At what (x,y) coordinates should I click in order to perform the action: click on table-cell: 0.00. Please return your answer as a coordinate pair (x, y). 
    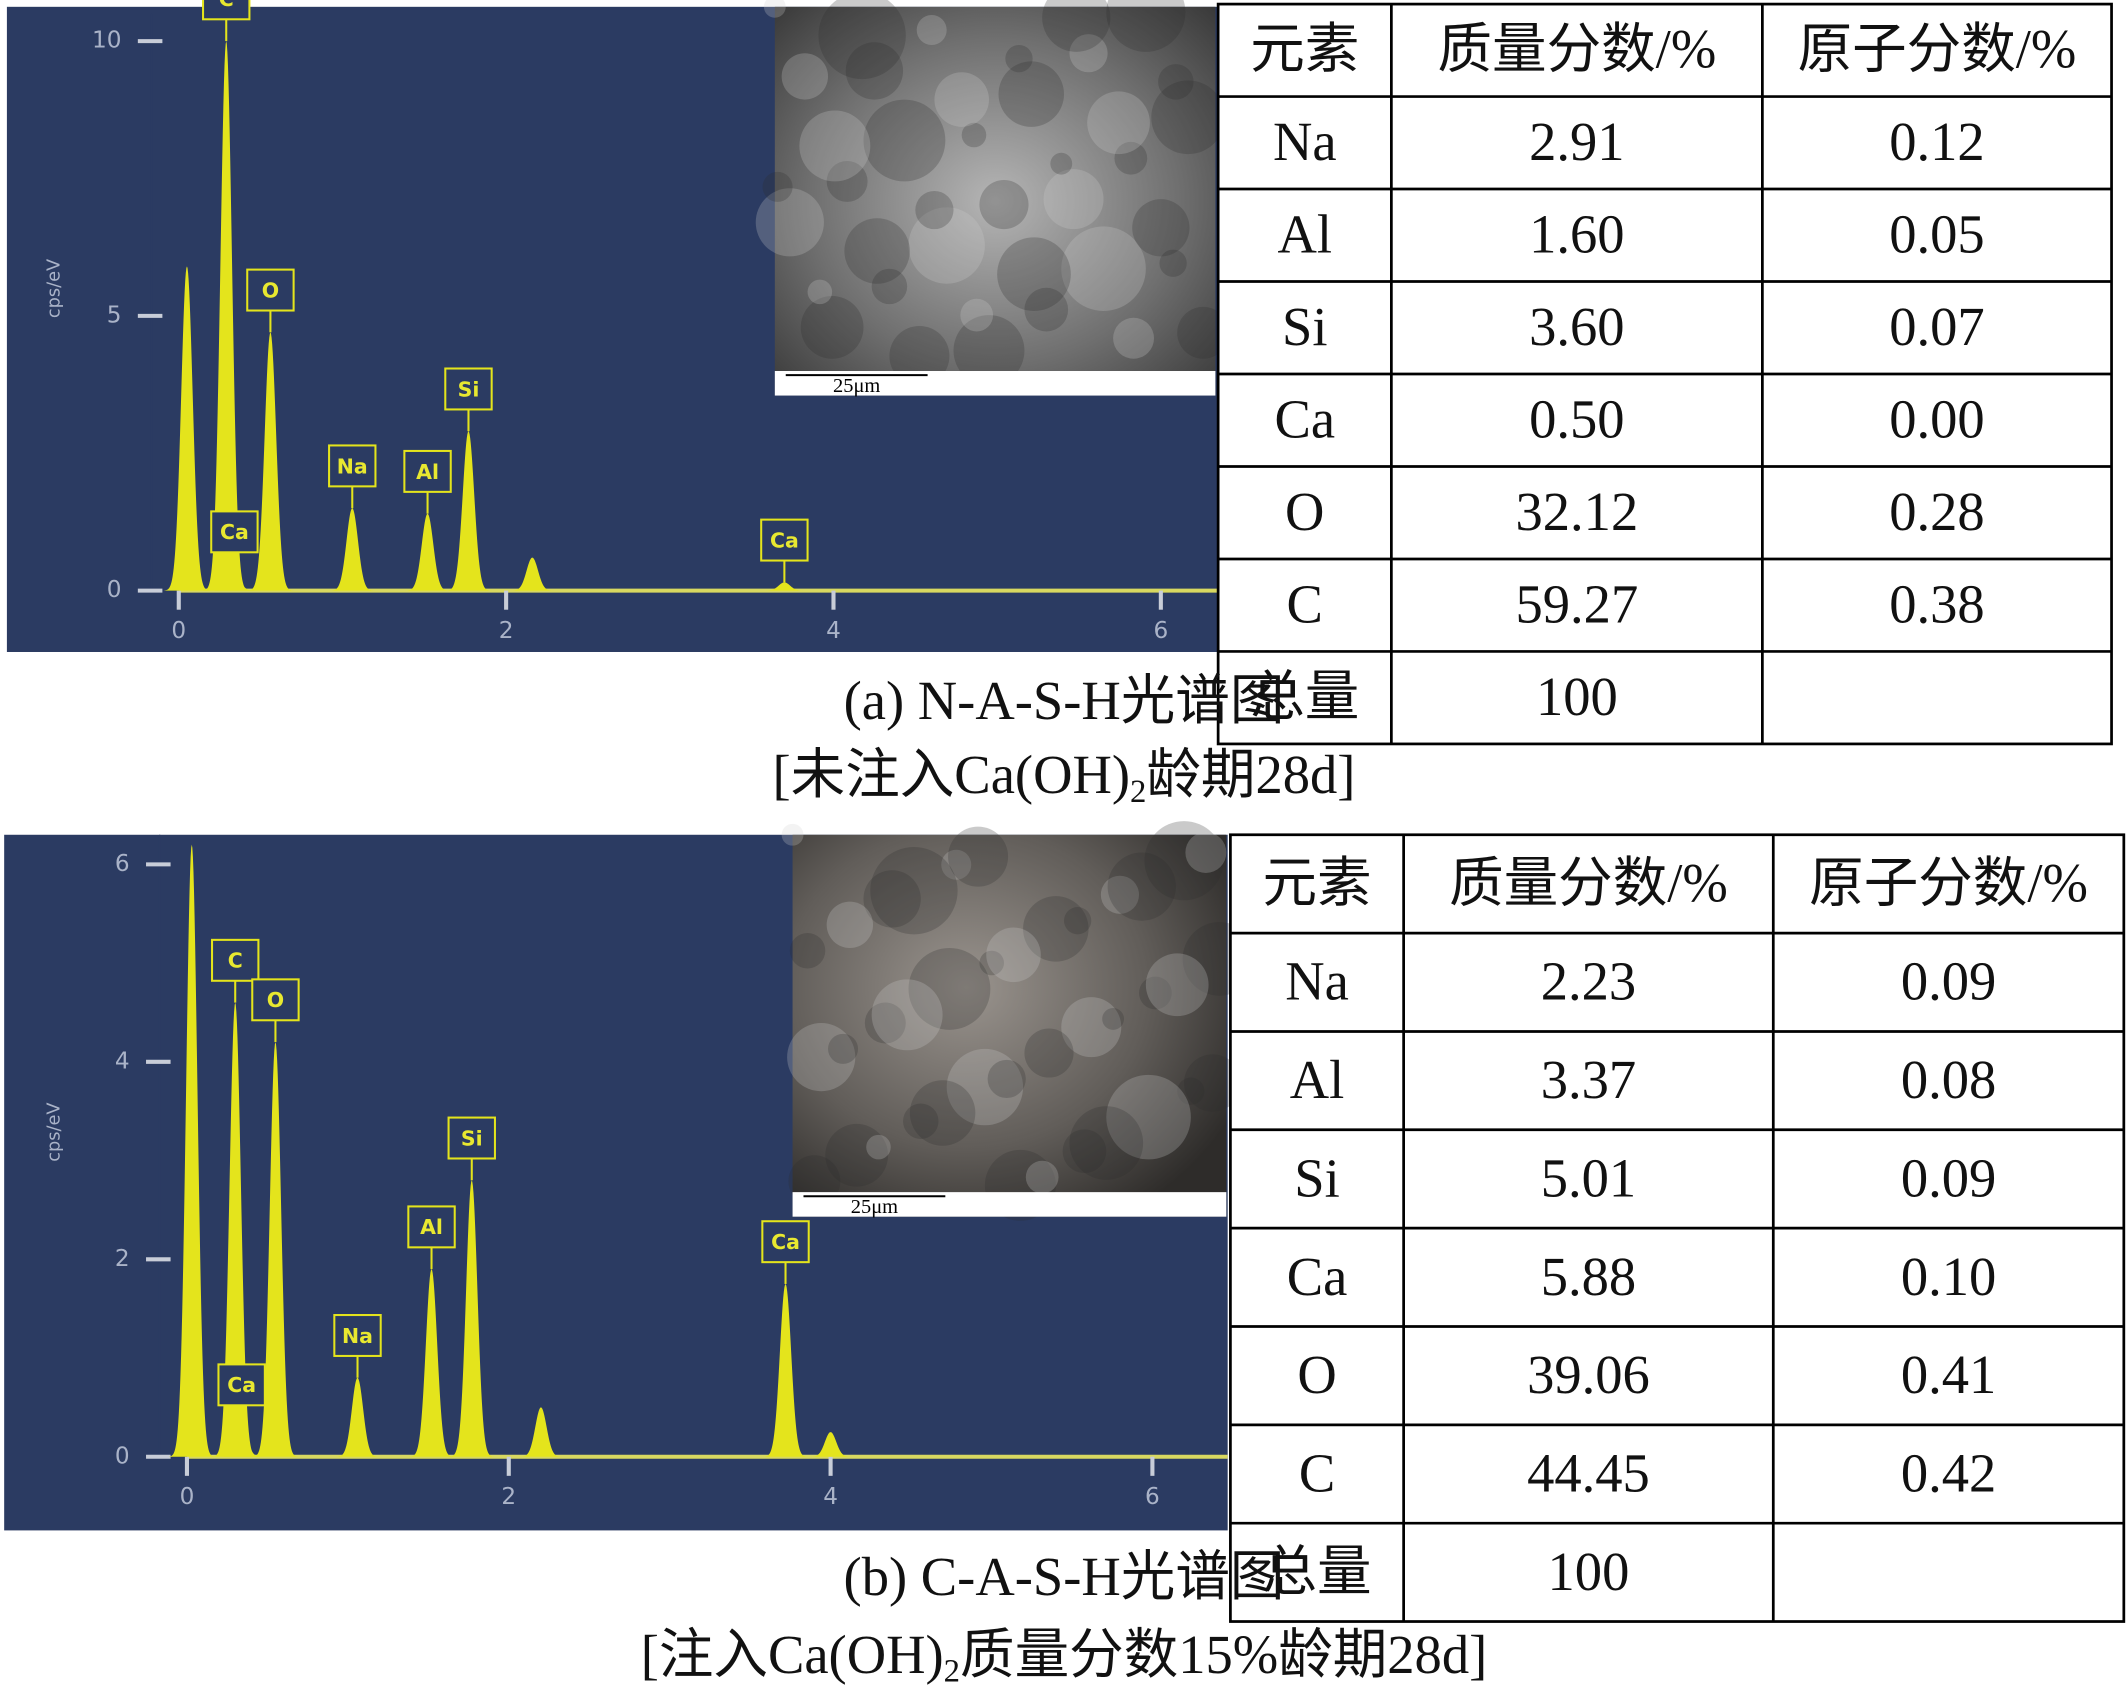
    Looking at the image, I should click on (1936, 418).